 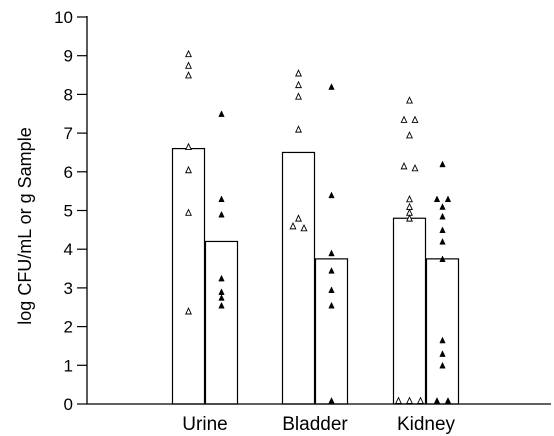 What do you see at coordinates (68, 94) in the screenshot?
I see `y-tick-label: 8` at bounding box center [68, 94].